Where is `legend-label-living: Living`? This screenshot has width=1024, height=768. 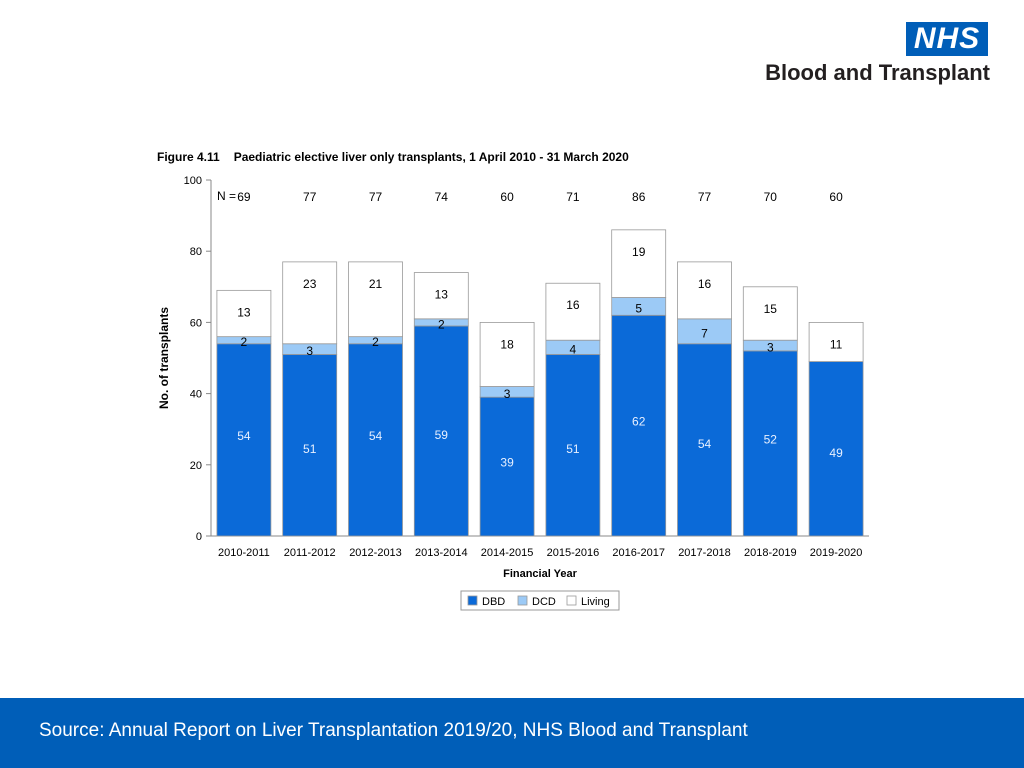
legend-label-living: Living is located at coordinates (595, 602).